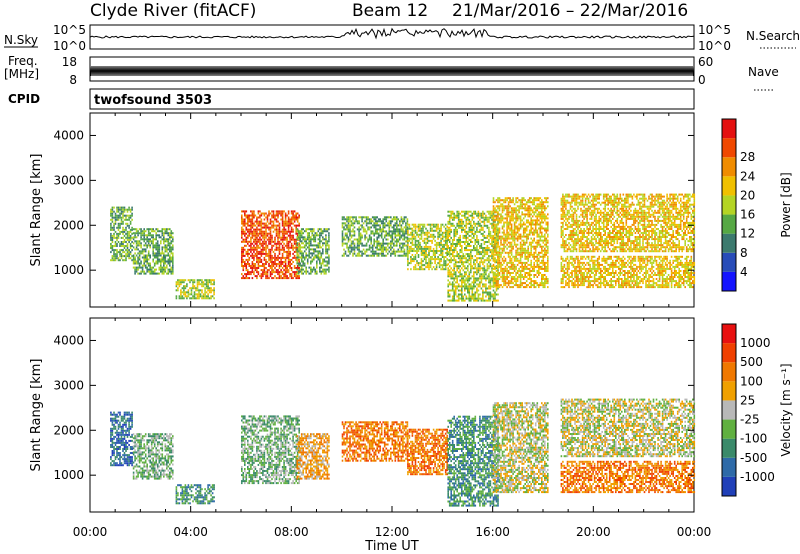  Describe the element at coordinates (520, 243) in the screenshot. I see `echo-region` at that location.